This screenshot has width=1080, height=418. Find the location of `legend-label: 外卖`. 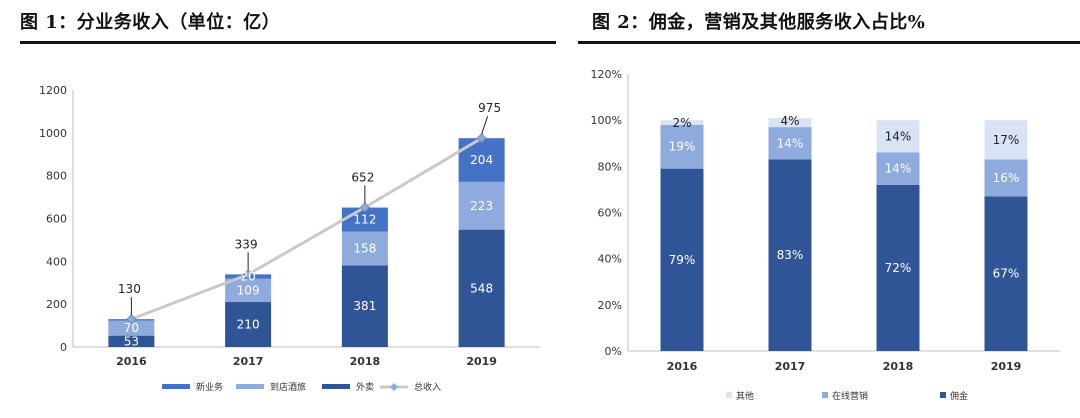

legend-label: 外卖 is located at coordinates (365, 387).